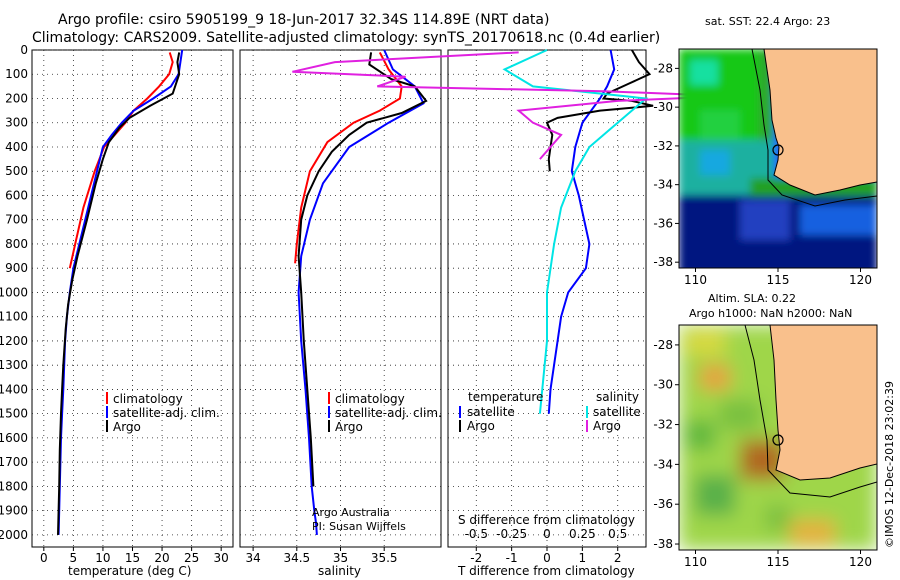  Describe the element at coordinates (16, 171) in the screenshot. I see `depth-tick-label: 500` at that location.